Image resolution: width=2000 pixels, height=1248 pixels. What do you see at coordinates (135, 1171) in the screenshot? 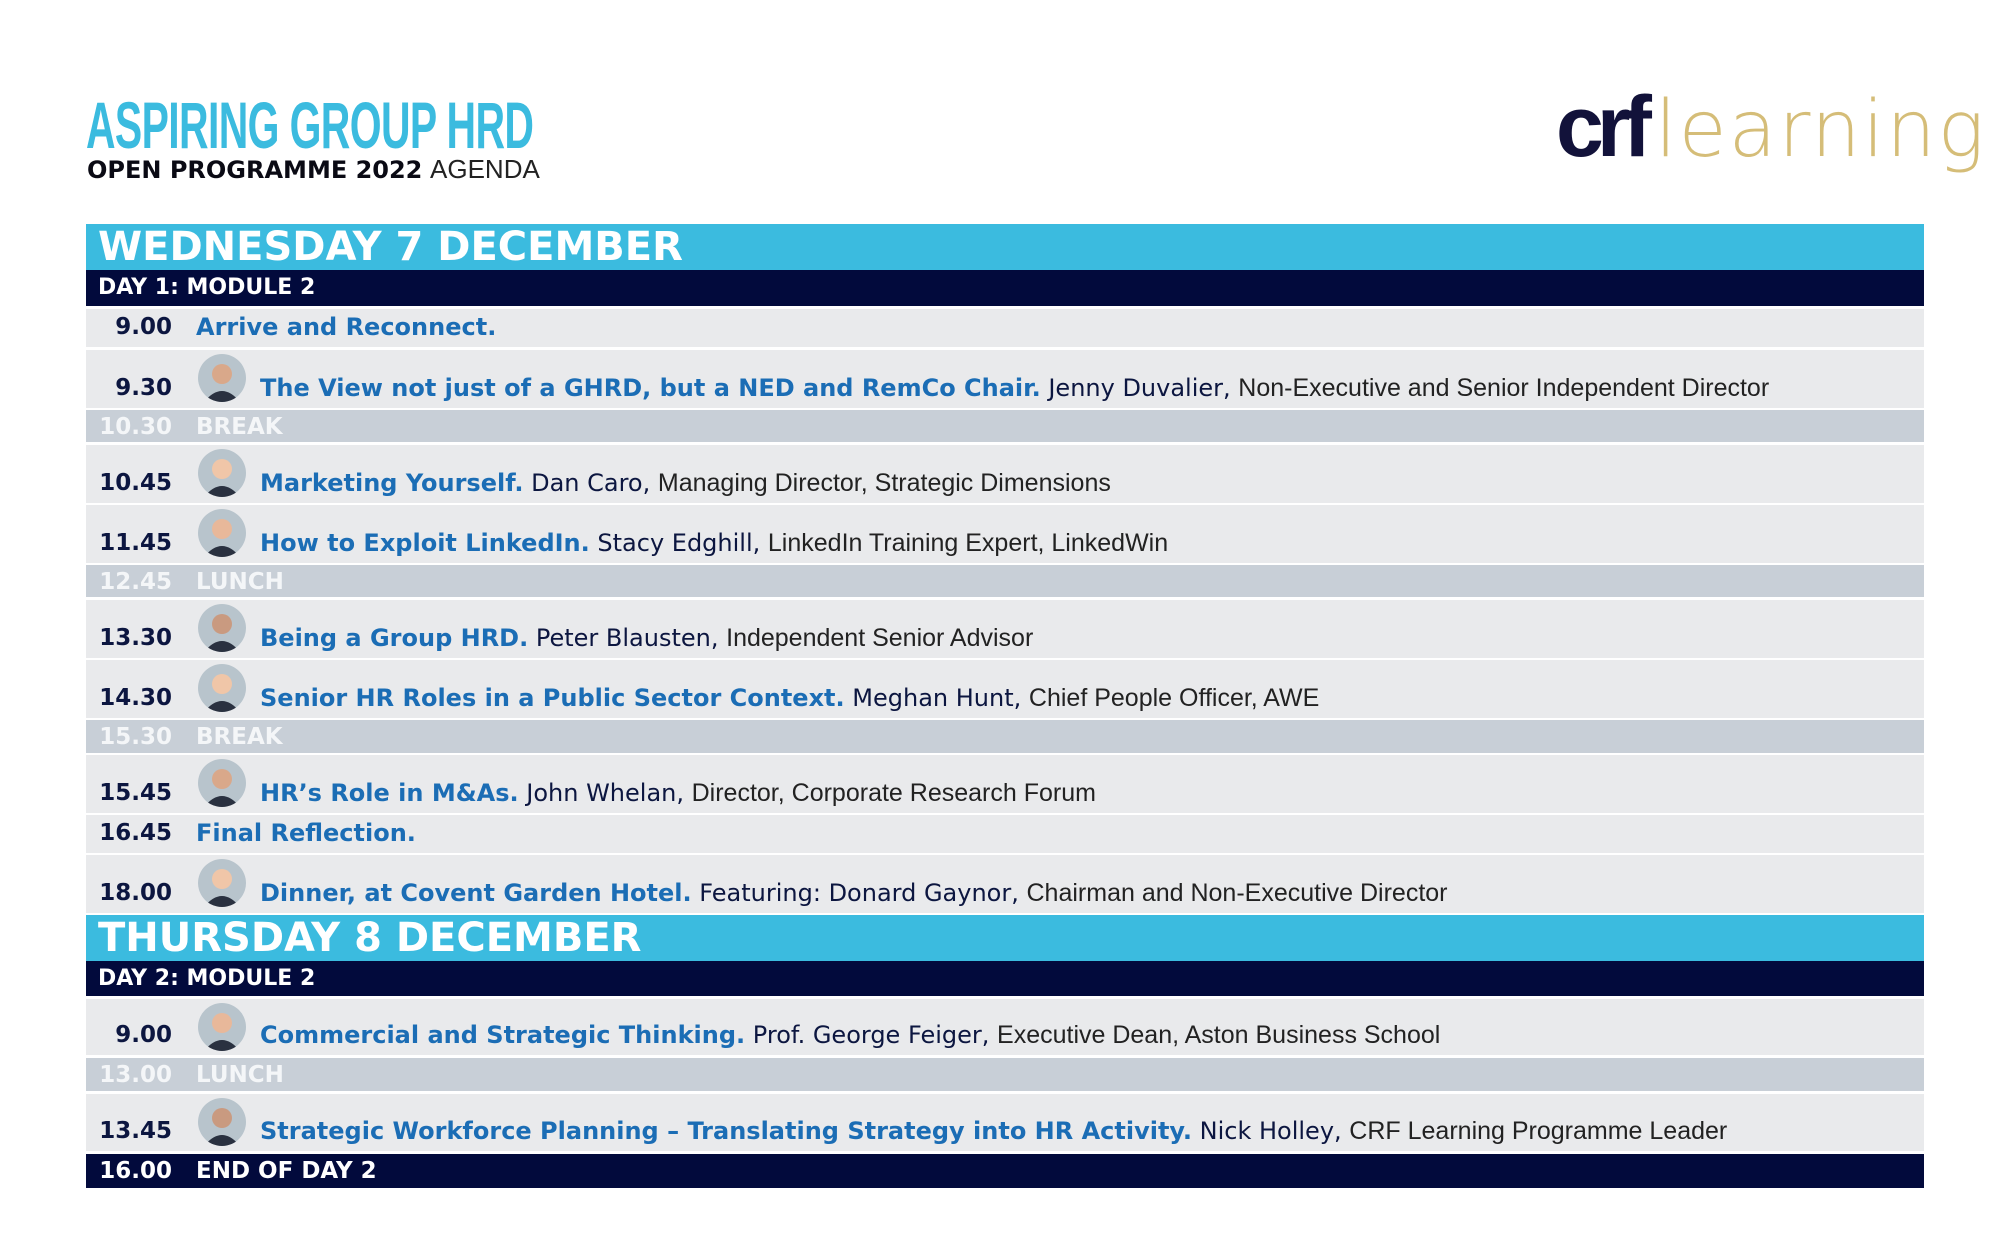
I see `session-time: 16.00` at bounding box center [135, 1171].